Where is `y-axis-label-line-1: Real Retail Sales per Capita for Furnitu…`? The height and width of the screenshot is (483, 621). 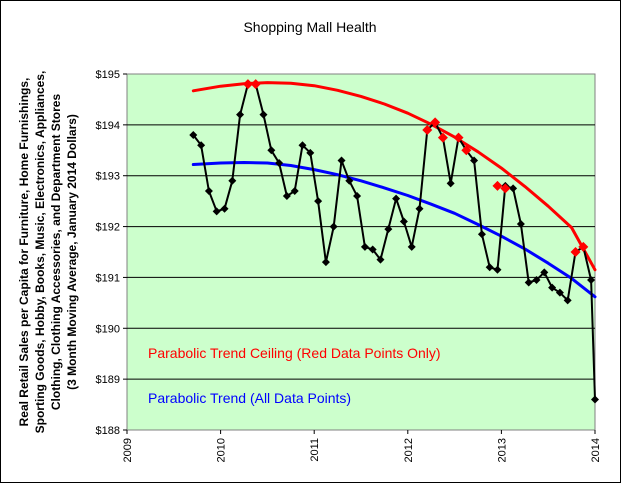 y-axis-label-line-1: Real Retail Sales per Capita for Furnitu… is located at coordinates (24, 252).